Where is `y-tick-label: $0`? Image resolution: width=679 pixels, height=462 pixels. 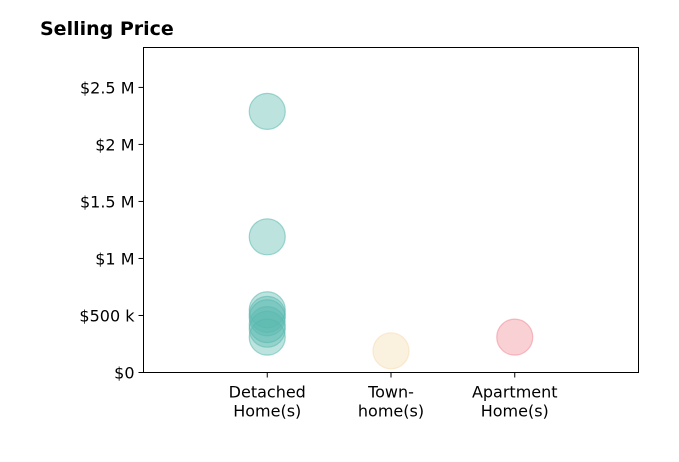
y-tick-label: $0 is located at coordinates (124, 373).